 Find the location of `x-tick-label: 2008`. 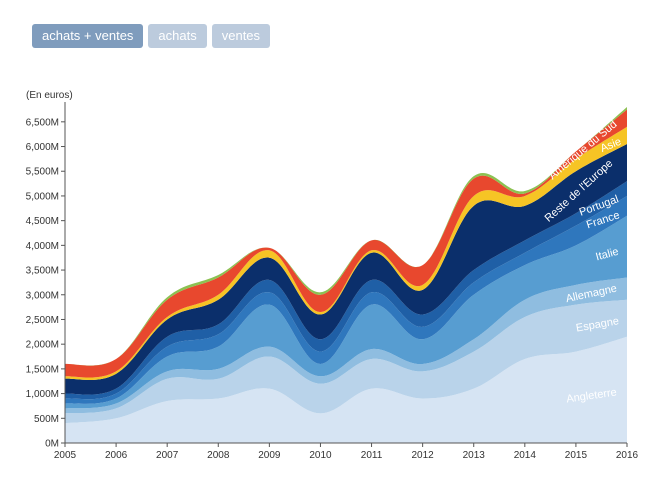

x-tick-label: 2008 is located at coordinates (218, 455).